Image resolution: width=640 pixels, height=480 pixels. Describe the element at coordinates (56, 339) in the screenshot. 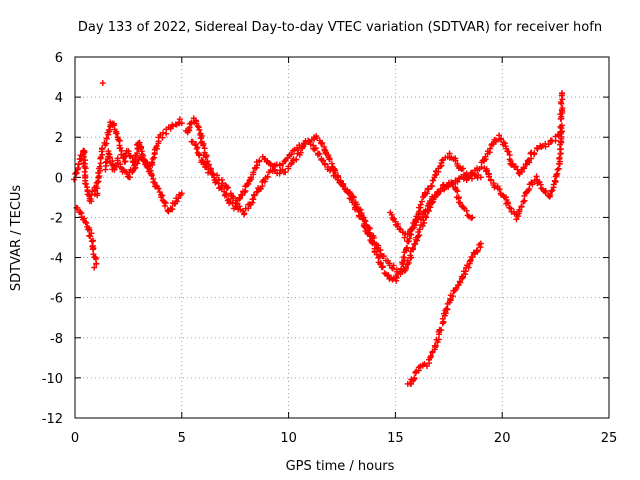

I see `y-tick-label: -8` at that location.